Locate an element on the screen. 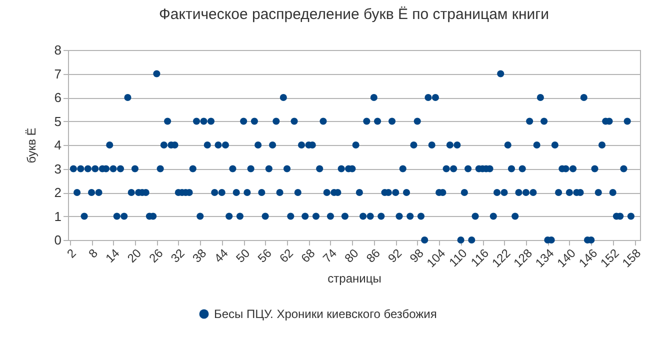  y-tick-label: 0 is located at coordinates (58, 240).